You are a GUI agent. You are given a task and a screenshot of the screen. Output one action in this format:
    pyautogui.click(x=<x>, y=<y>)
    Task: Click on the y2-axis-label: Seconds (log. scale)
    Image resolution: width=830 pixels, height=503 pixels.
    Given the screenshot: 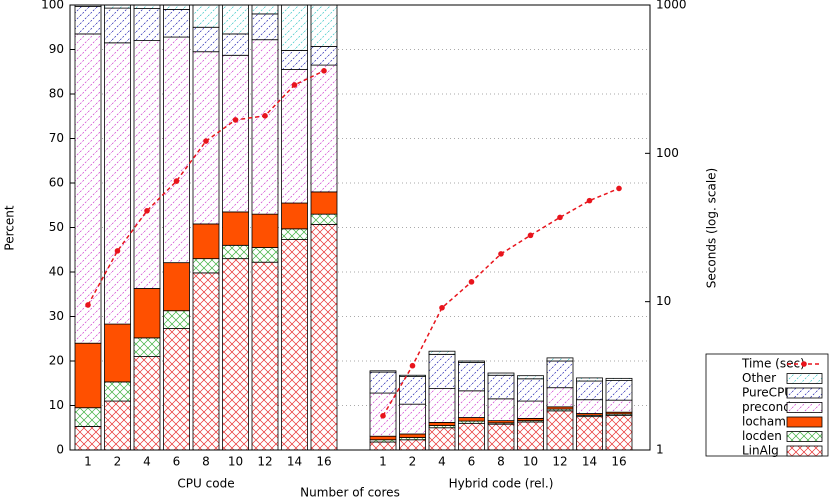 What is the action you would take?
    pyautogui.click(x=712, y=228)
    